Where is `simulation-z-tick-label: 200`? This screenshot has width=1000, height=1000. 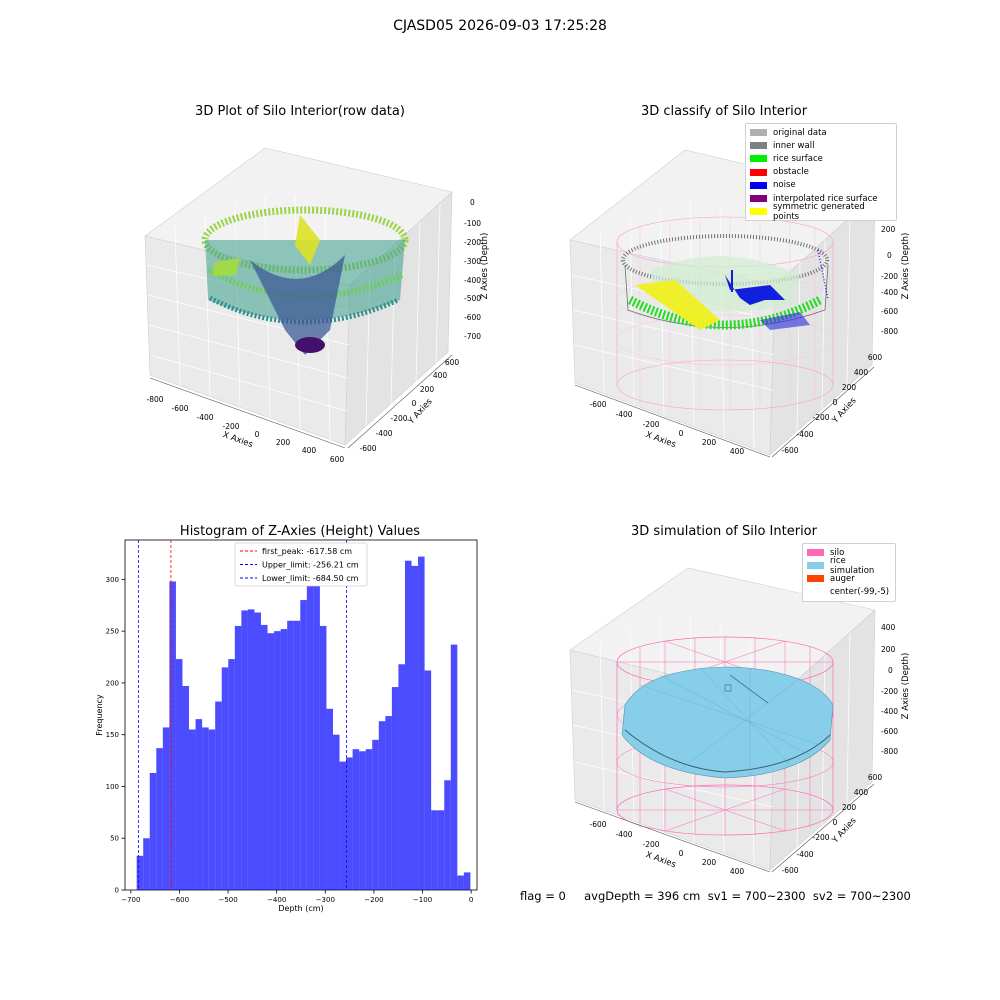
simulation-z-tick-label: 200 is located at coordinates (888, 649).